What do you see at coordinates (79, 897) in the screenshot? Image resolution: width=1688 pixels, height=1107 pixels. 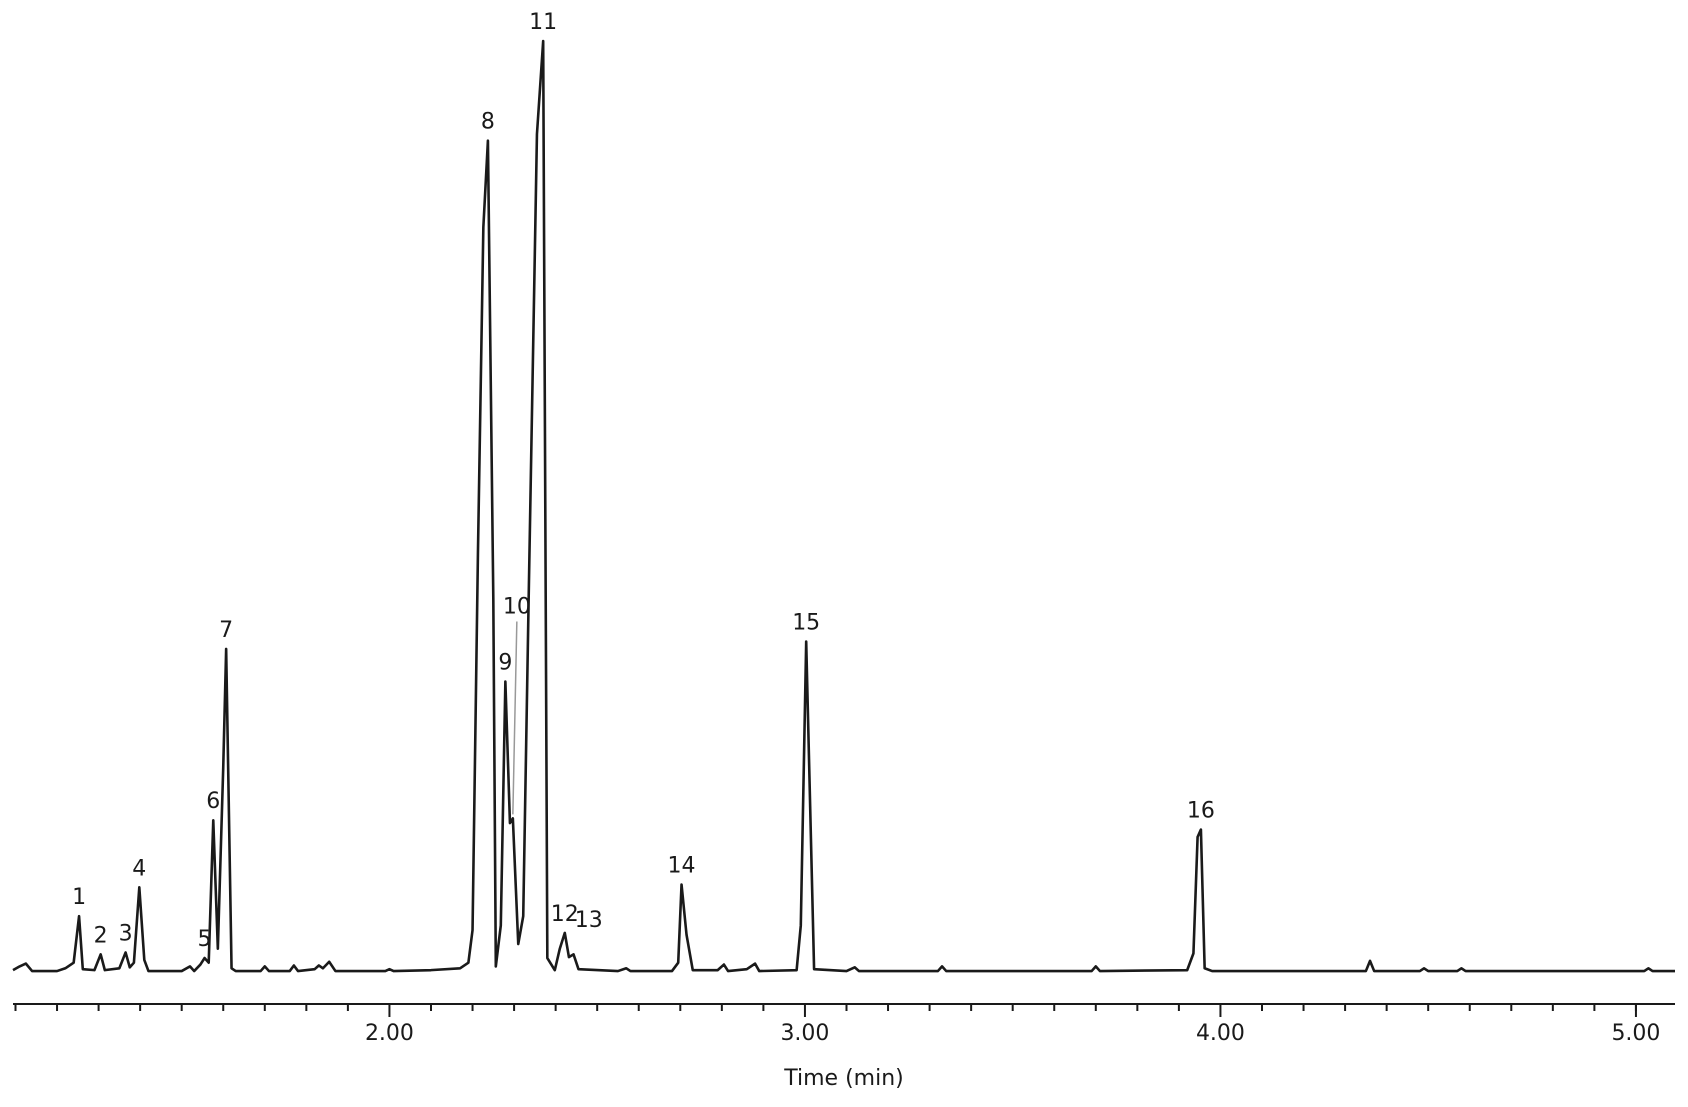 I see `peak-label: 1` at bounding box center [79, 897].